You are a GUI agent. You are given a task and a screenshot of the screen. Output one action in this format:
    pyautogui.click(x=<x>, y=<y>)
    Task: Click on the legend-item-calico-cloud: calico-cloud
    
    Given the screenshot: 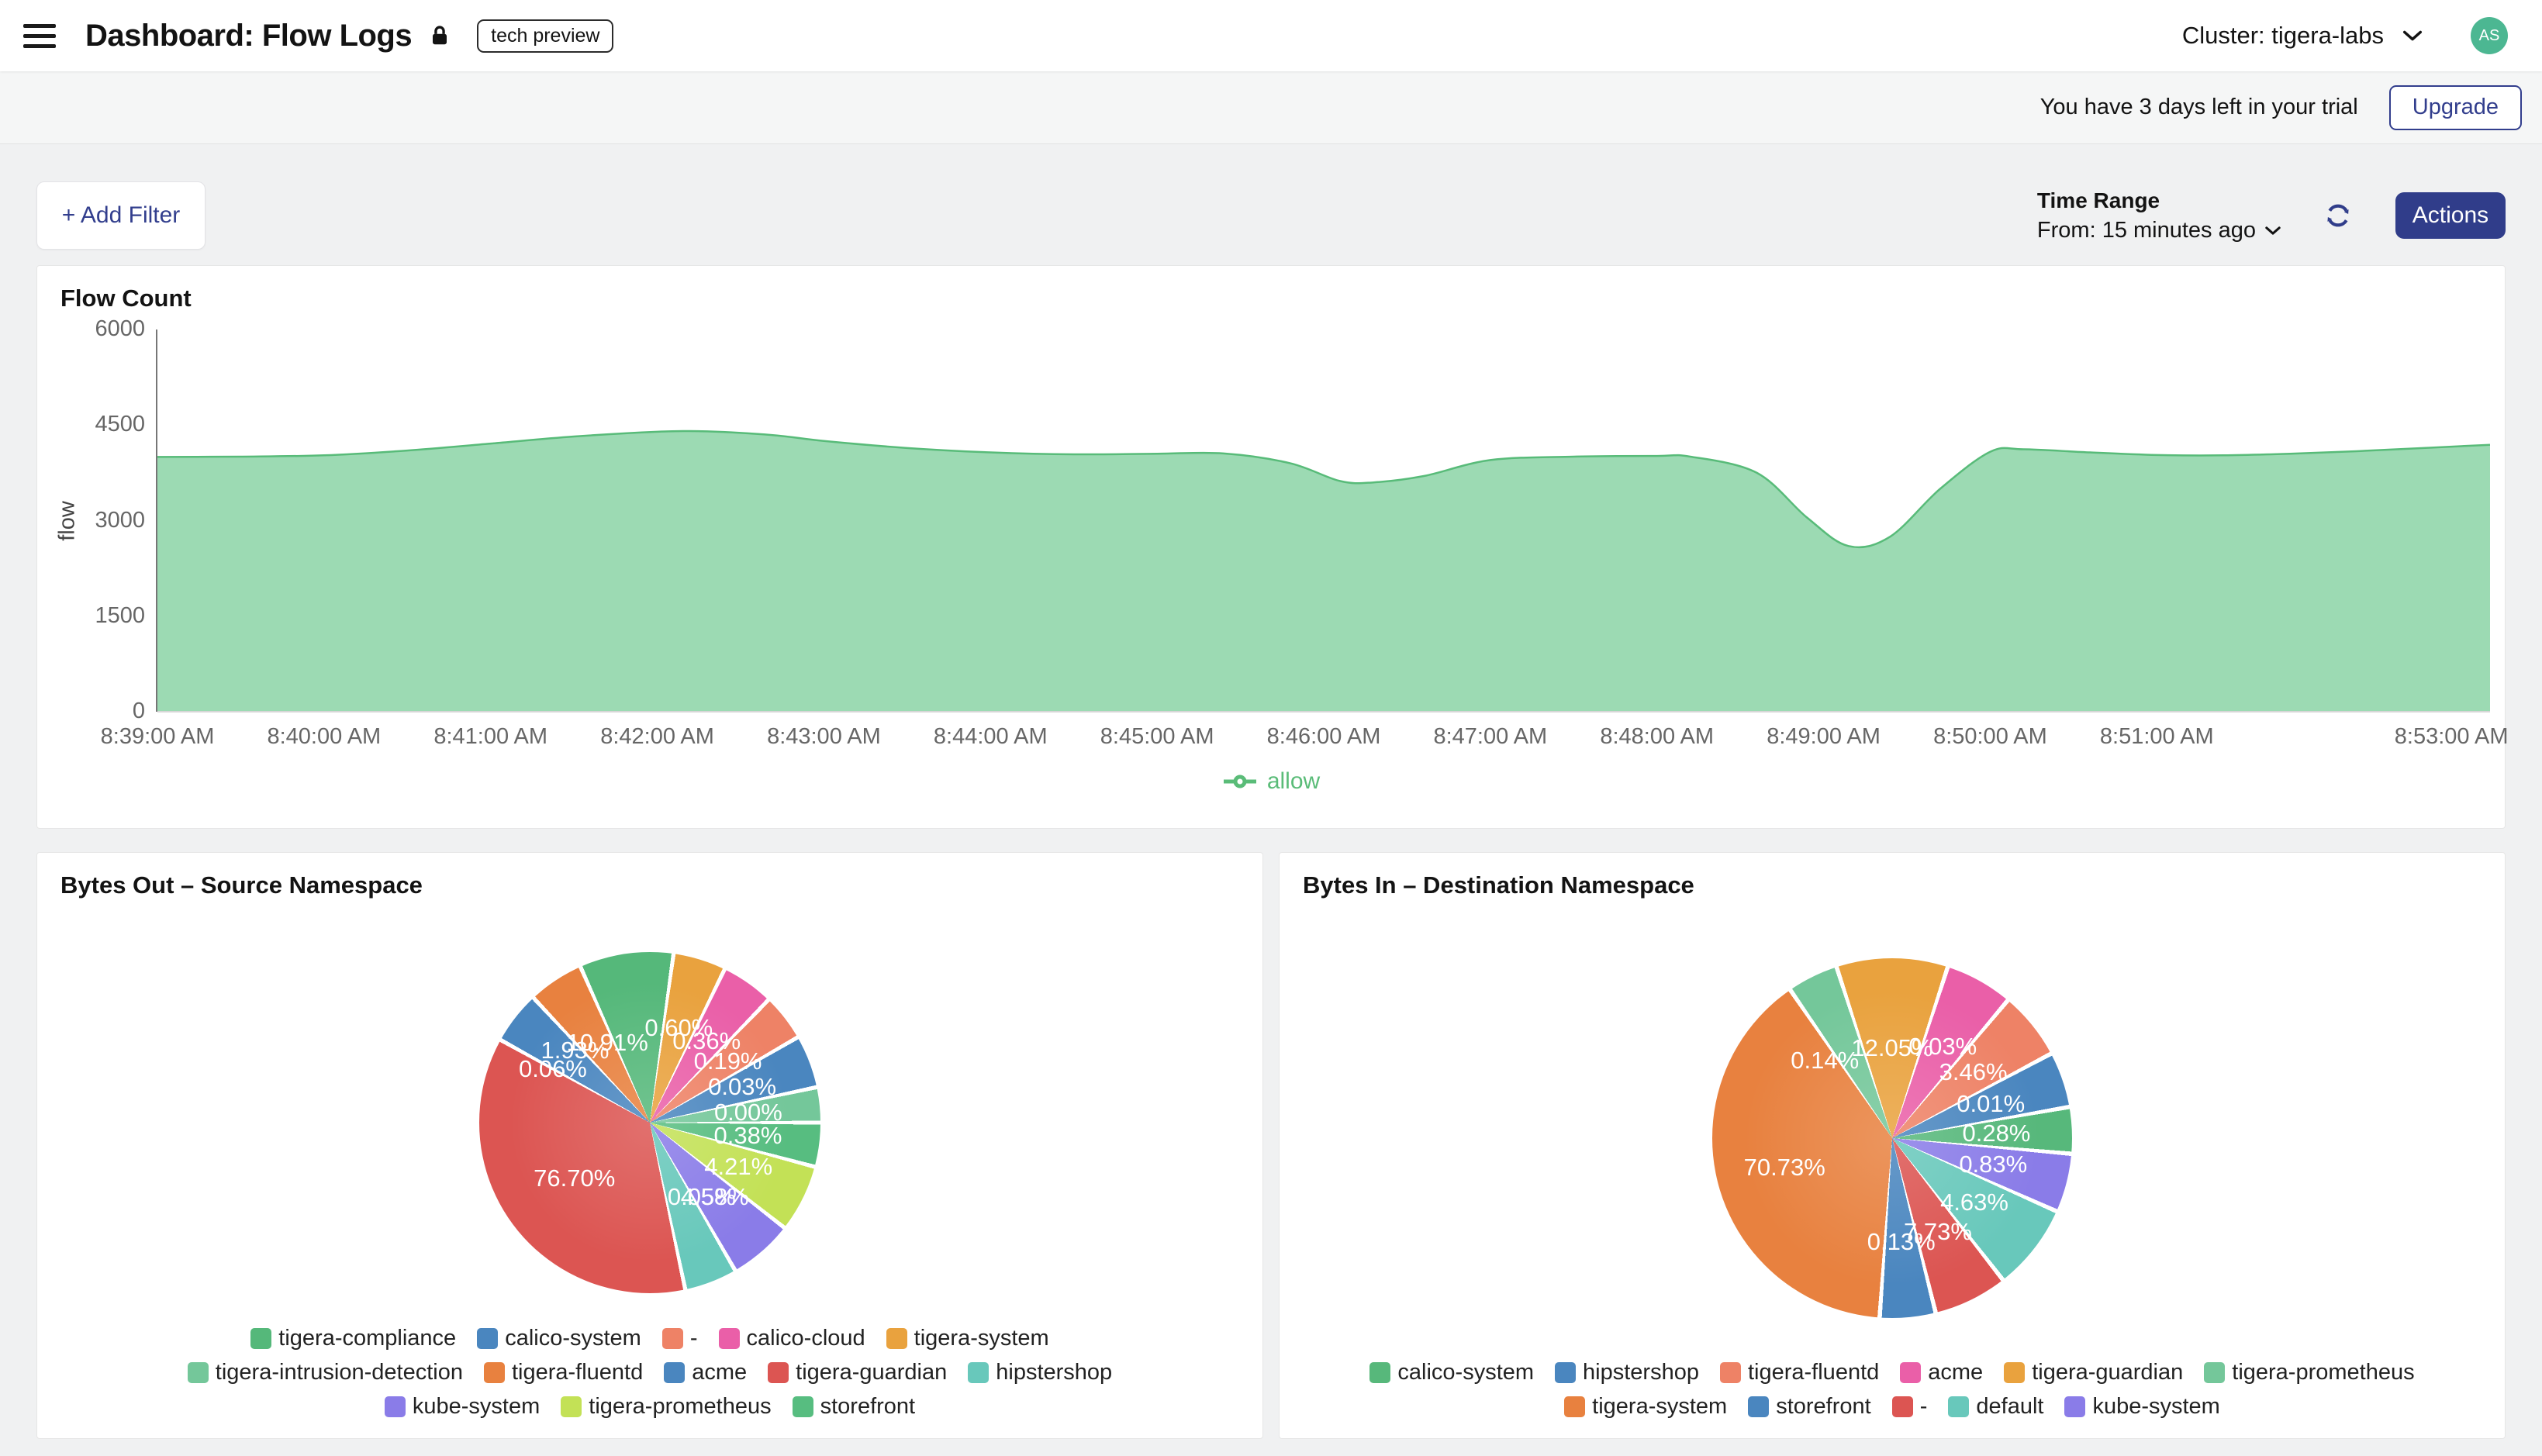 What is the action you would take?
    pyautogui.click(x=791, y=1339)
    